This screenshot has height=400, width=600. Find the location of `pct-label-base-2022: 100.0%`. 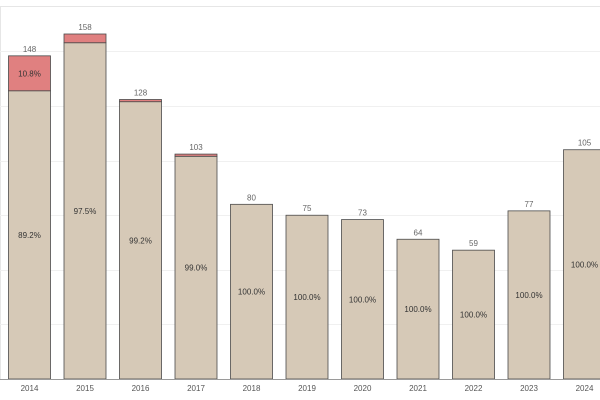

pct-label-base-2022: 100.0% is located at coordinates (473, 315).